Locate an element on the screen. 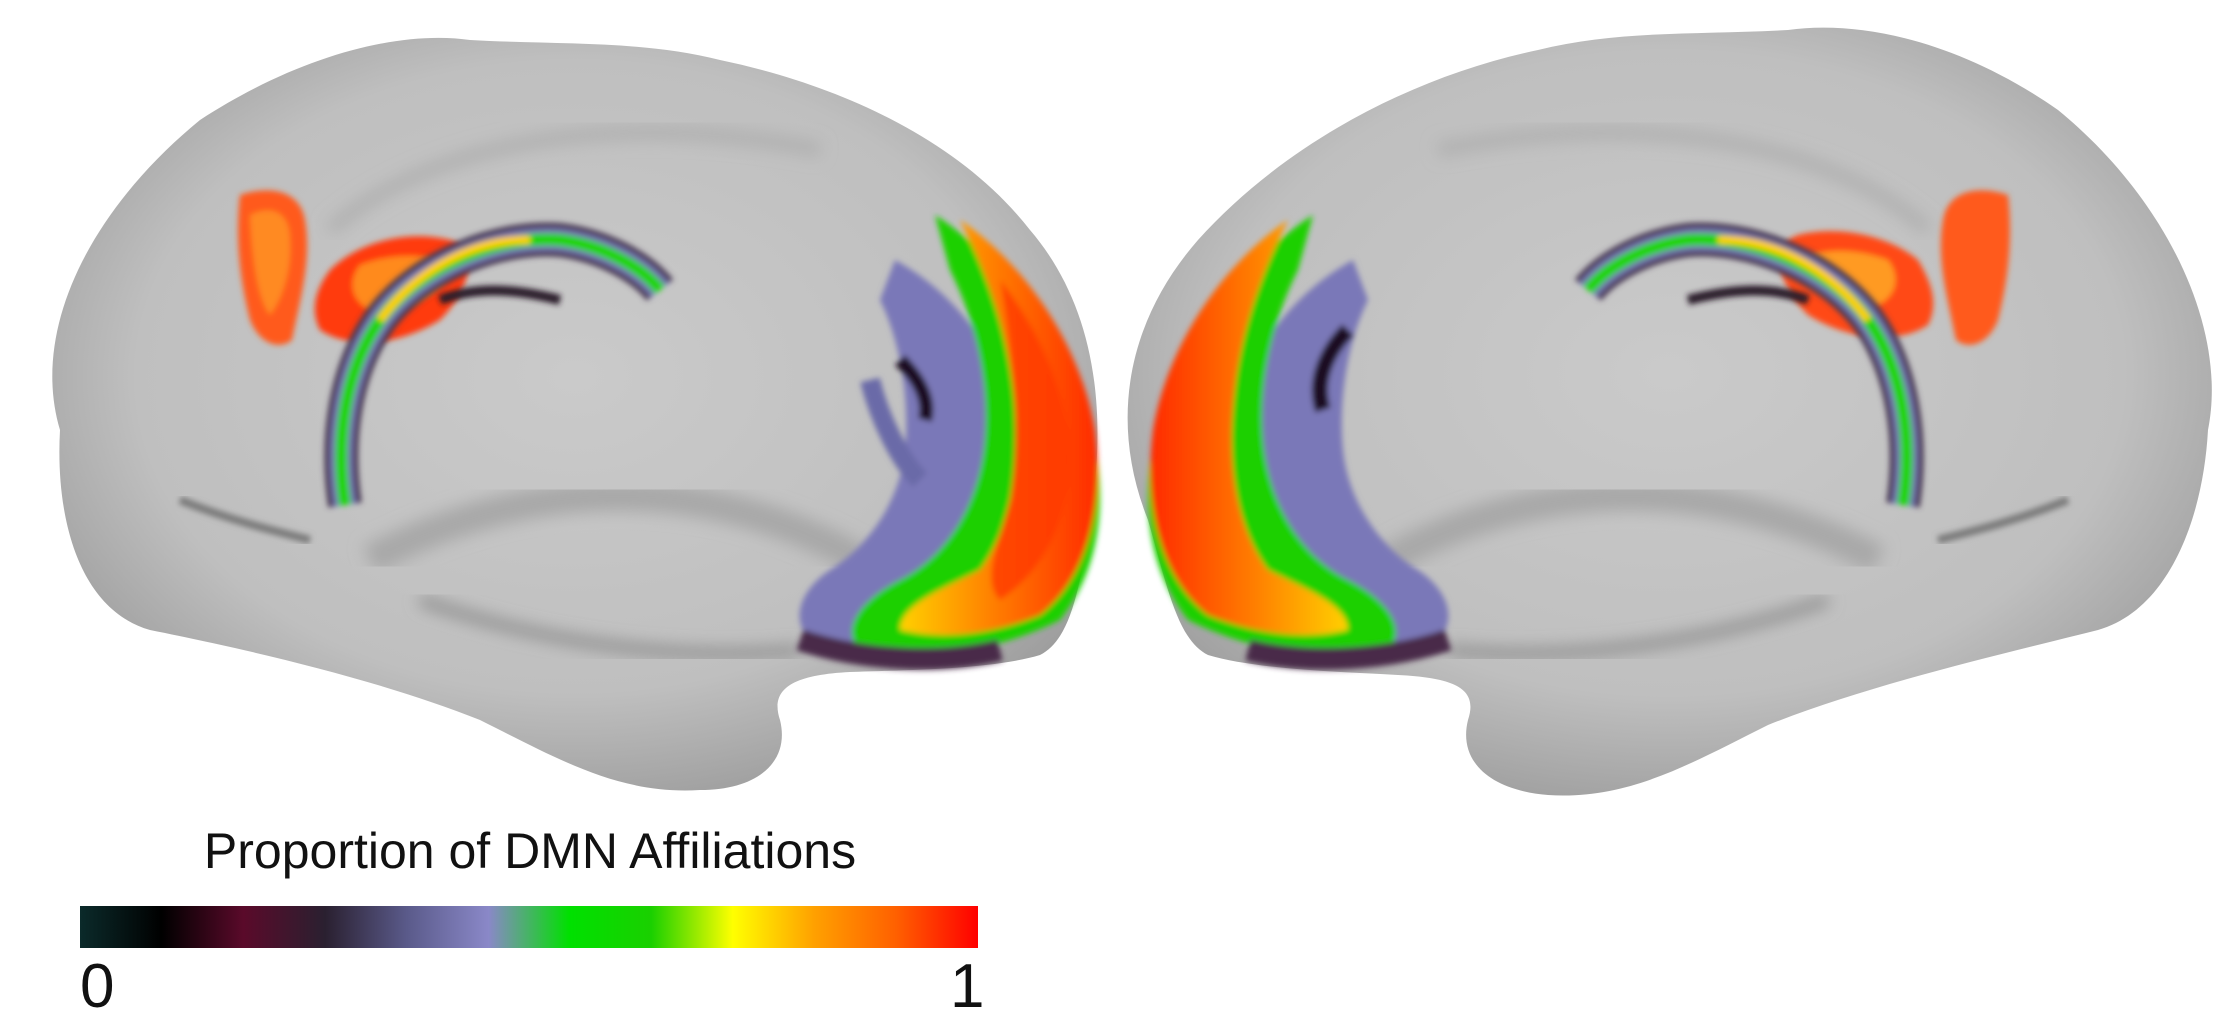 The image size is (2228, 1034). left-sulcus-frontal is located at coordinates (244, 520).